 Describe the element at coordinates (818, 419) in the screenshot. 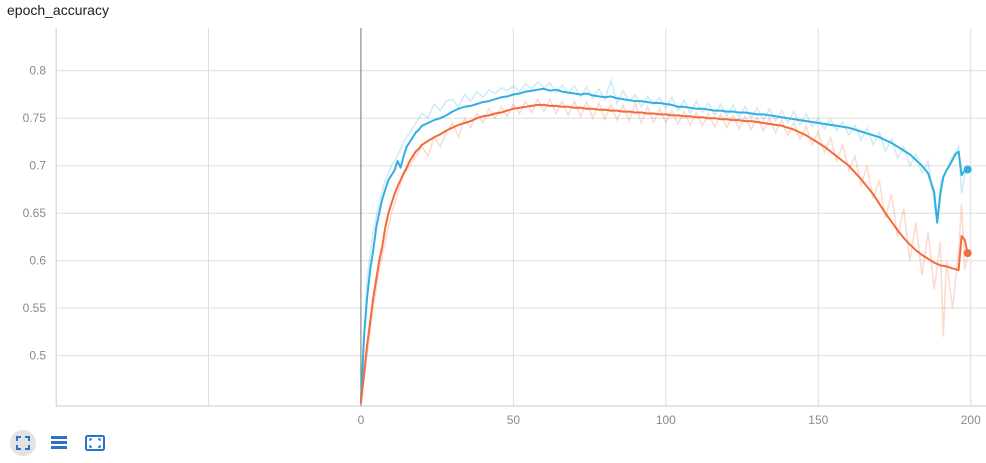

I see `x-tick-label: 150` at that location.